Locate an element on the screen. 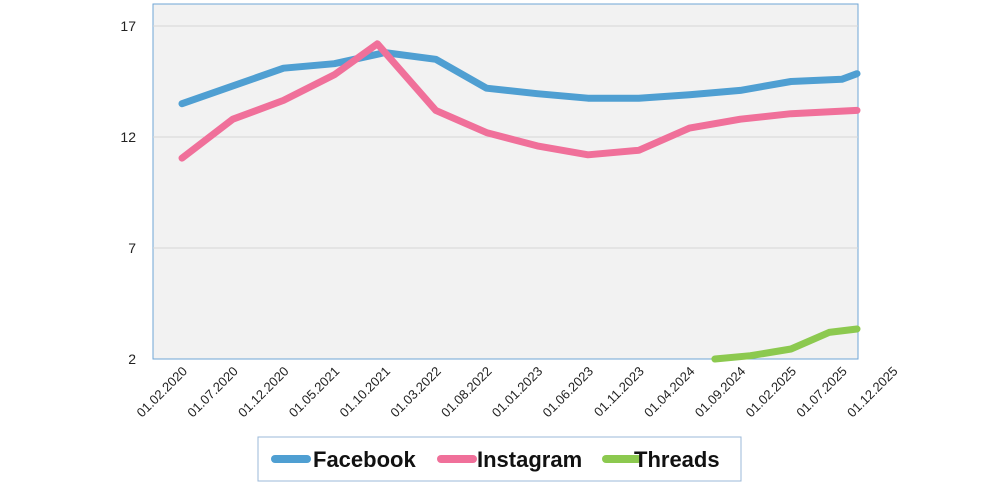 The width and height of the screenshot is (1000, 483). x-tick-label: 01.09.2024 is located at coordinates (720, 392).